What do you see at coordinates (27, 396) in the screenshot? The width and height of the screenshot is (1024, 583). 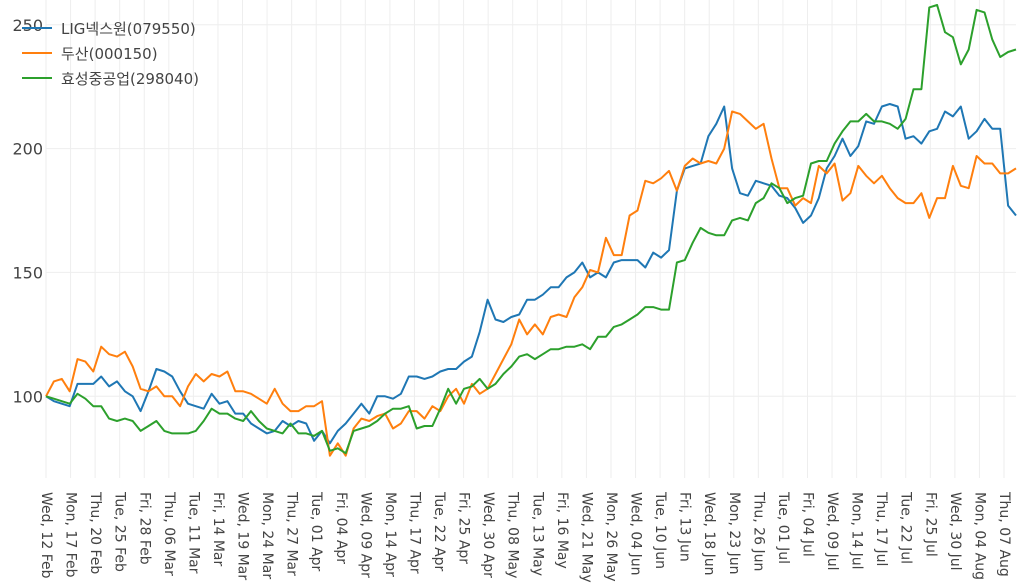 I see `y-tick-label: 100` at bounding box center [27, 396].